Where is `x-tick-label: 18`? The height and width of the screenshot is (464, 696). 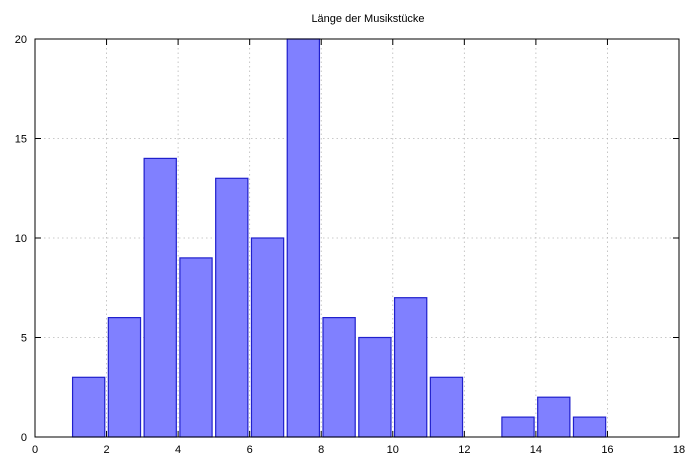 x-tick-label: 18 is located at coordinates (679, 450).